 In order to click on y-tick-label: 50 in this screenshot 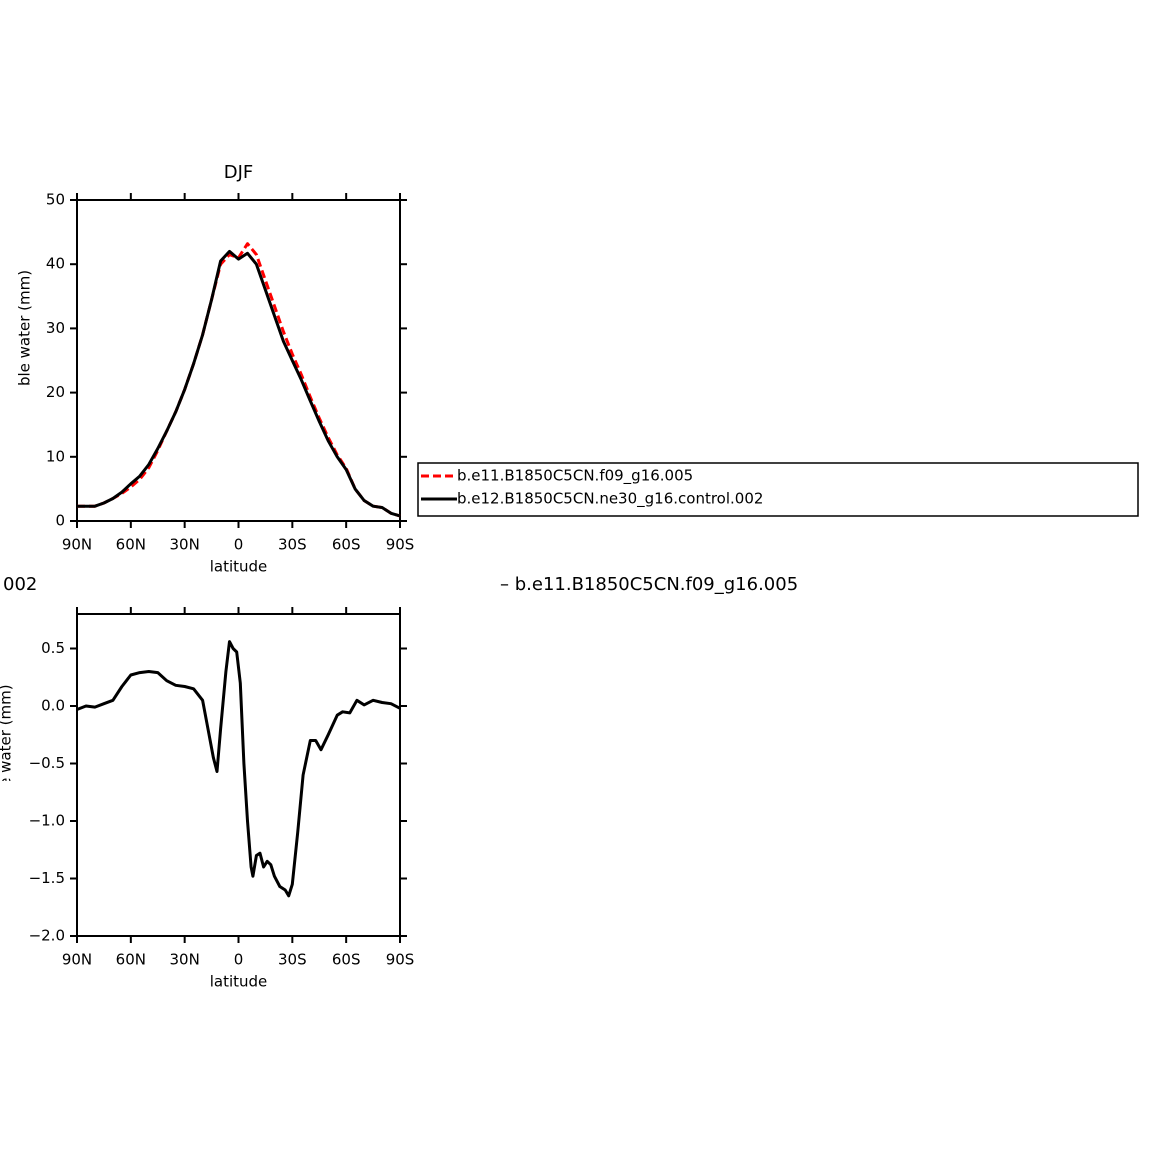, I will do `click(55, 200)`.